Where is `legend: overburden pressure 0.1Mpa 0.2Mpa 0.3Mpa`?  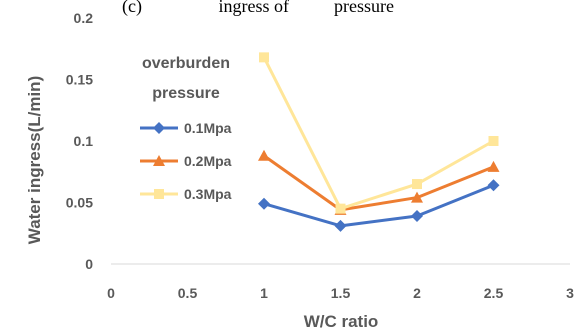
legend: overburden pressure 0.1Mpa 0.2Mpa 0.3Mpa is located at coordinates (186, 128).